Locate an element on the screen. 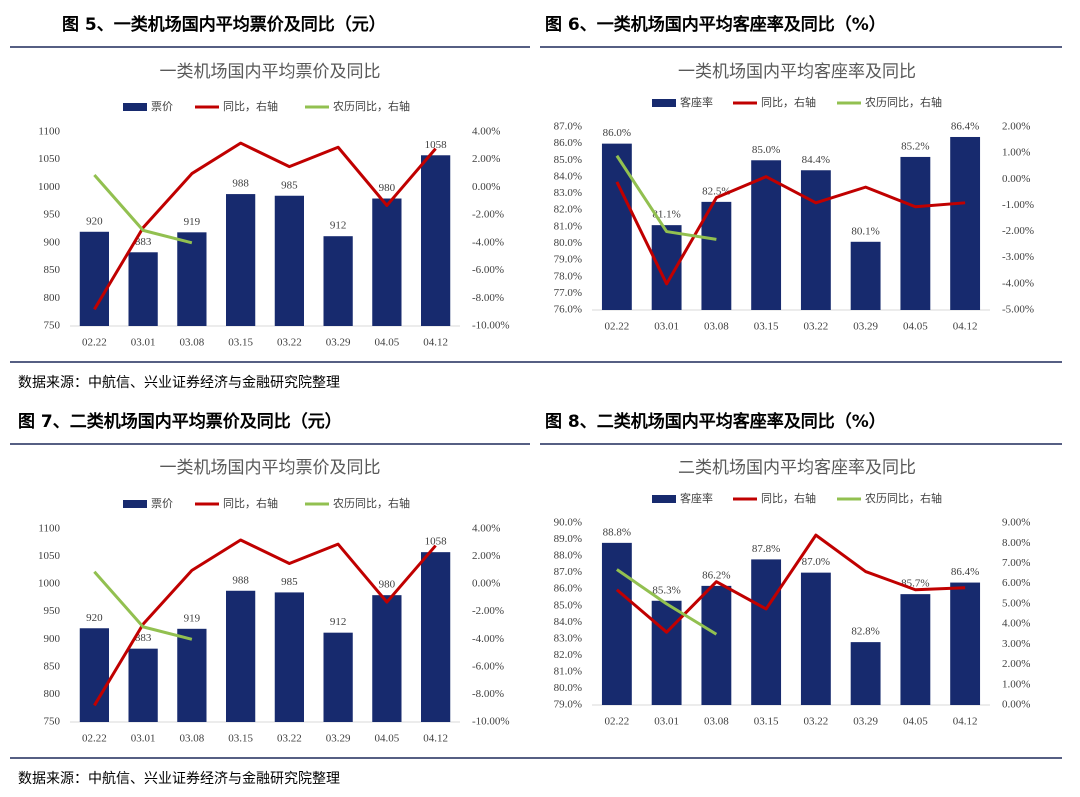 This screenshot has width=1080, height=797. data-label: 1058 is located at coordinates (436, 145).